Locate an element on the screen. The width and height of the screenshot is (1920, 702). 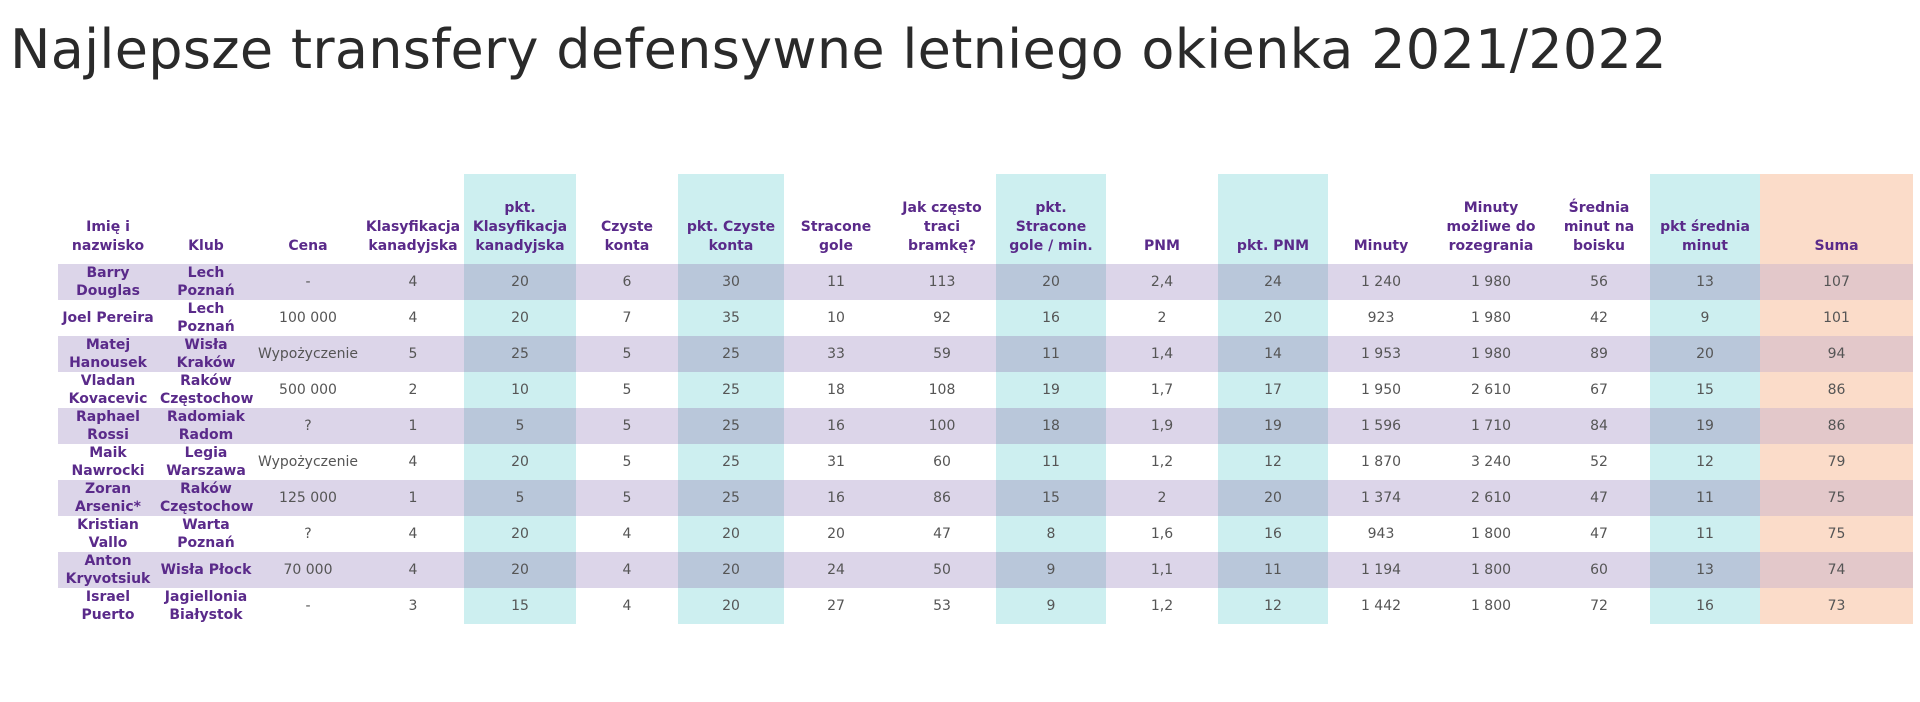
cell-player-name: Zoran Arsenic* is located at coordinates (108, 498).